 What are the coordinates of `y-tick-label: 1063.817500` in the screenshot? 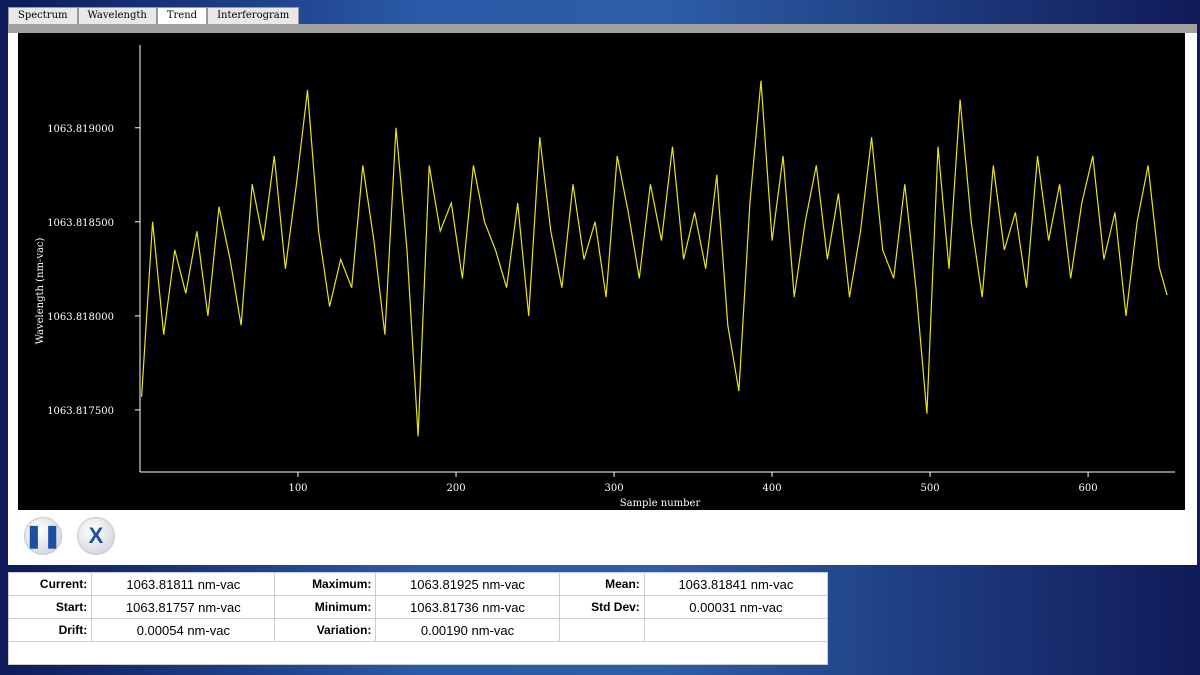 It's located at (80, 411).